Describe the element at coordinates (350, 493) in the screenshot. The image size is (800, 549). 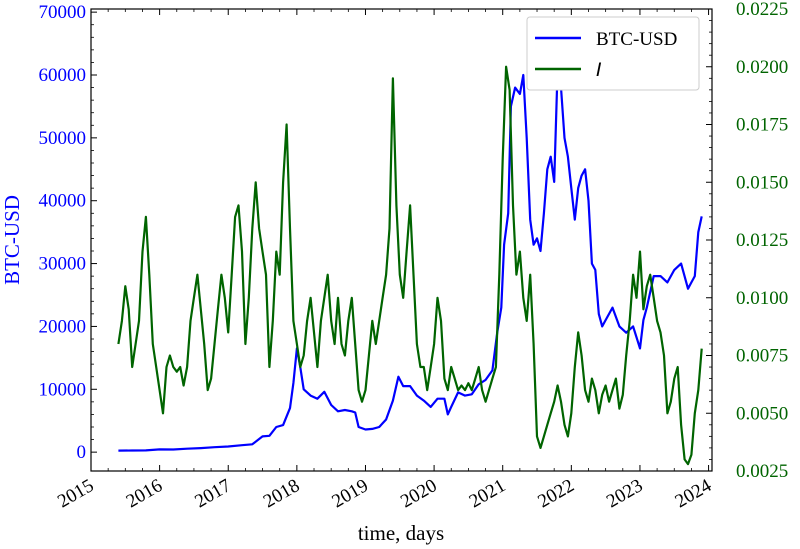
I see `x-tick-label: 2019` at that location.